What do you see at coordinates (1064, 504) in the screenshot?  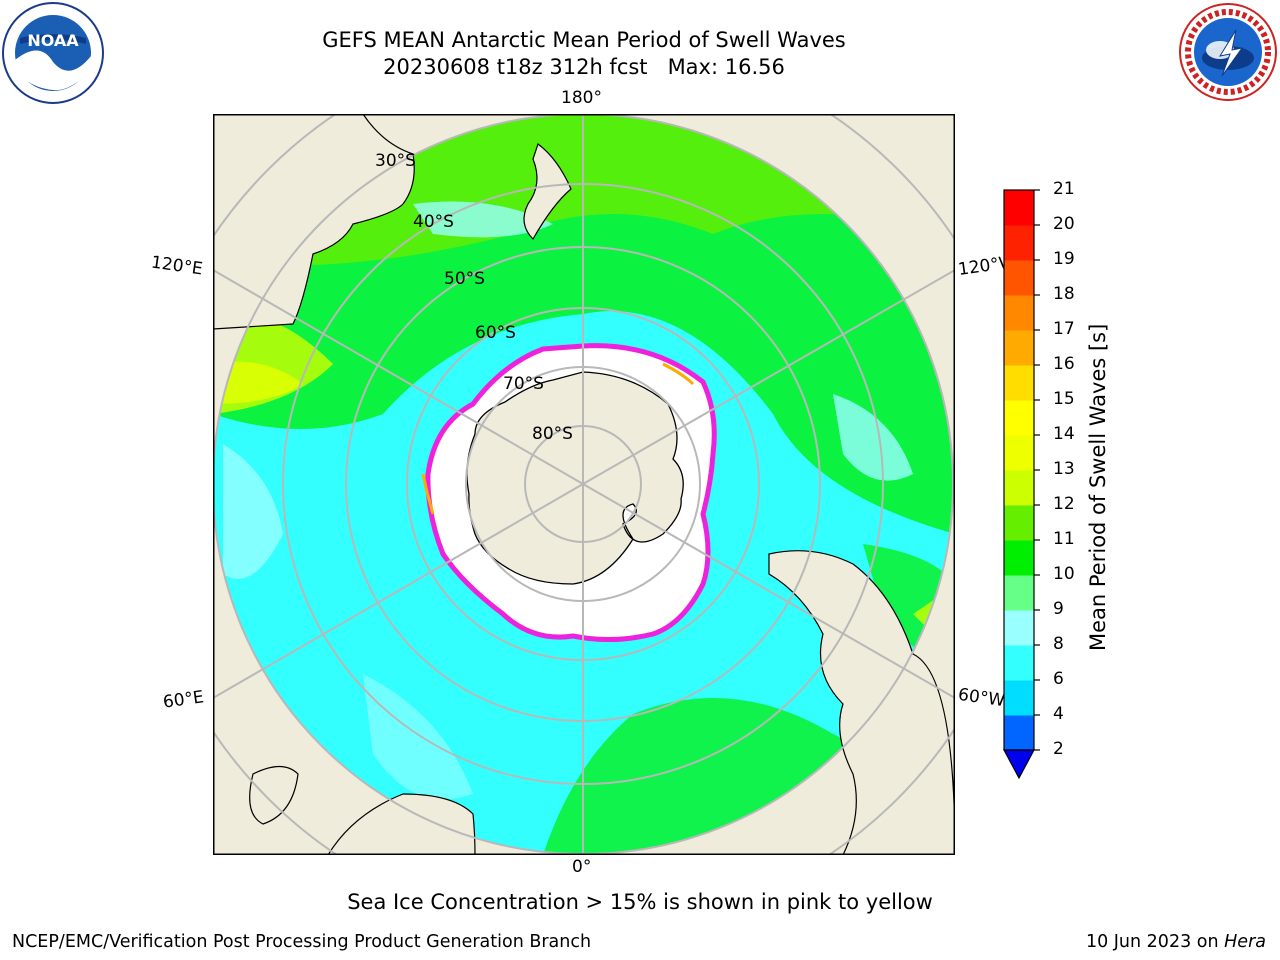 I see `colorbar-tick-label: 12` at bounding box center [1064, 504].